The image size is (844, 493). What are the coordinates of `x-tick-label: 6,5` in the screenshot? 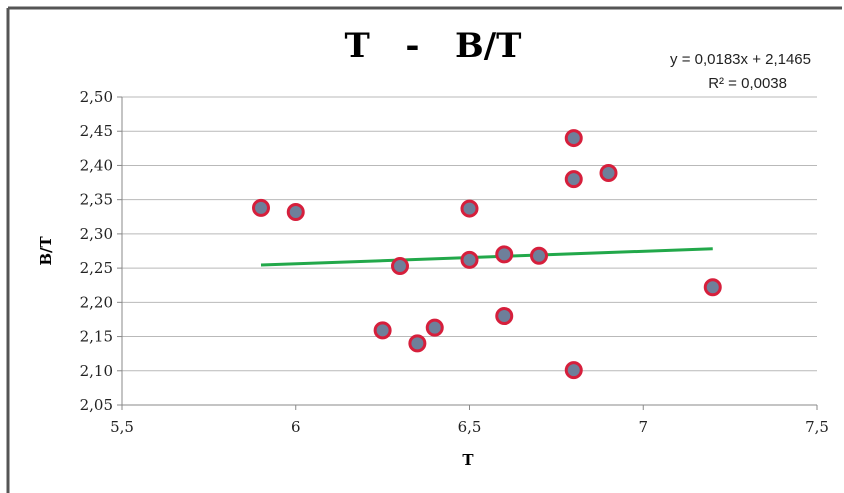 It's located at (470, 427).